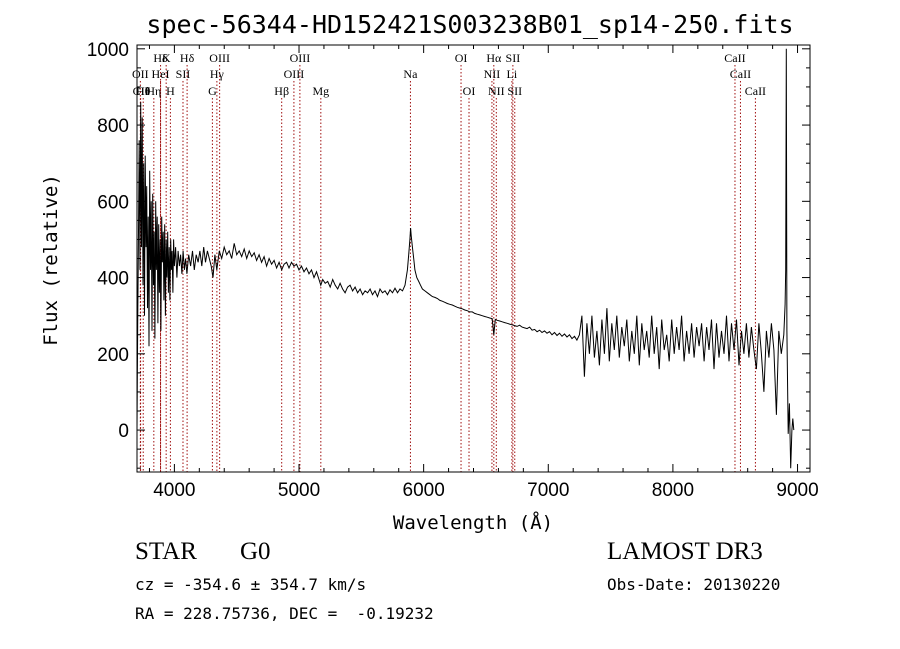 Image resolution: width=900 pixels, height=649 pixels. What do you see at coordinates (685, 551) in the screenshot?
I see `survey-name: LAMOST DR3` at bounding box center [685, 551].